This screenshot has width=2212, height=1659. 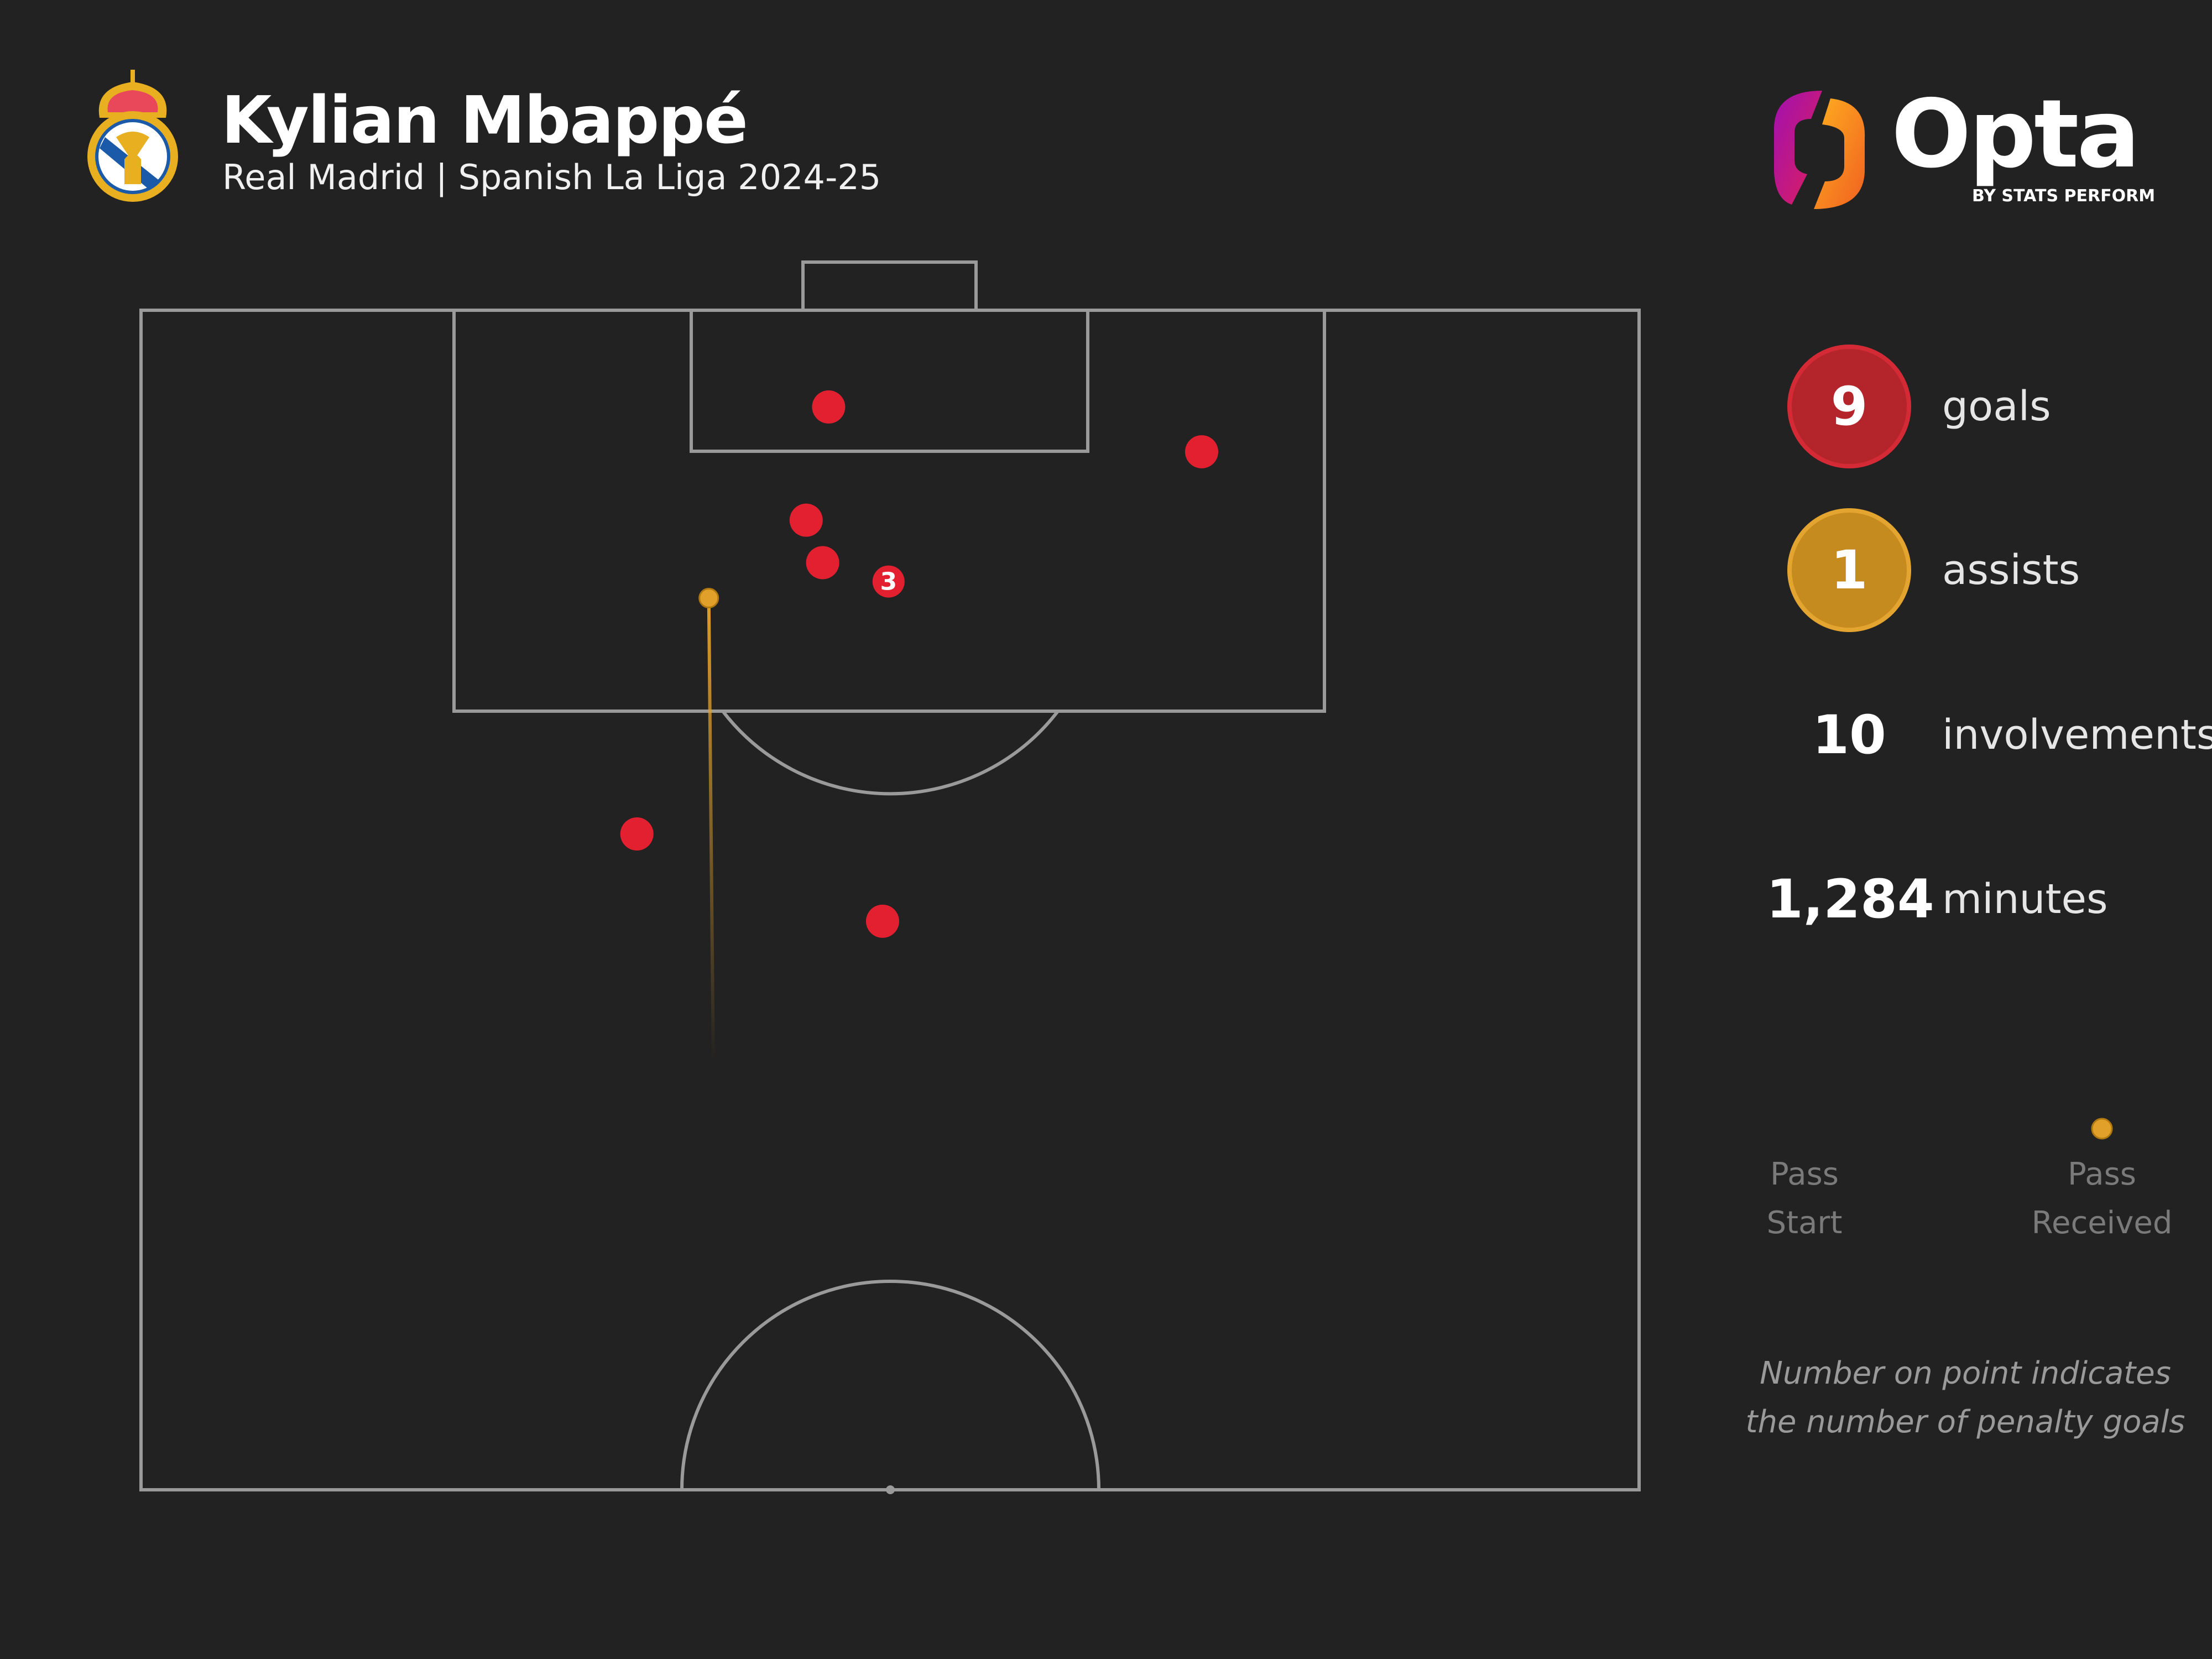 I want to click on penalty-box, so click(x=889, y=511).